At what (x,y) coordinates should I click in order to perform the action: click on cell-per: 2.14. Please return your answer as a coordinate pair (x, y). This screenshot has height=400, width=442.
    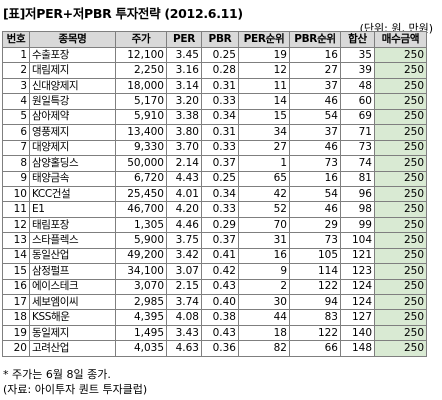
    Looking at the image, I should click on (184, 163).